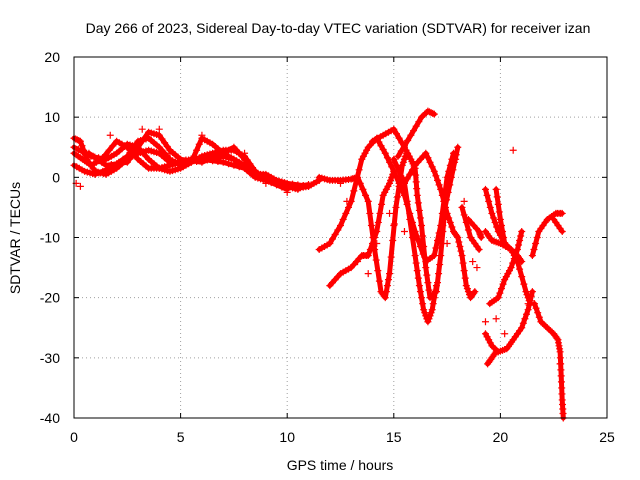 Image resolution: width=640 pixels, height=480 pixels. What do you see at coordinates (56, 177) in the screenshot?
I see `y-tick-label: 0` at bounding box center [56, 177].